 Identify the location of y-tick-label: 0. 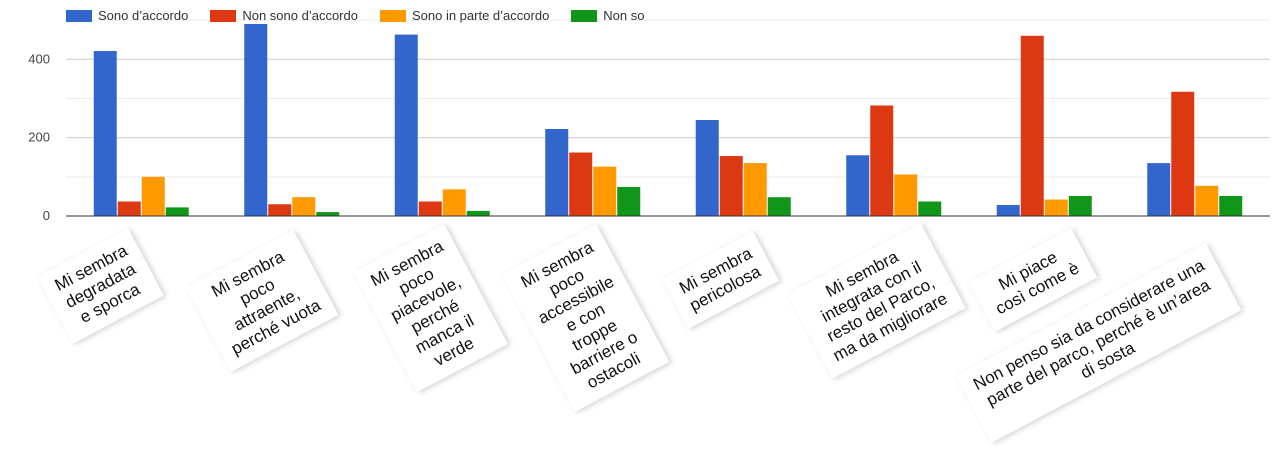
(46, 215).